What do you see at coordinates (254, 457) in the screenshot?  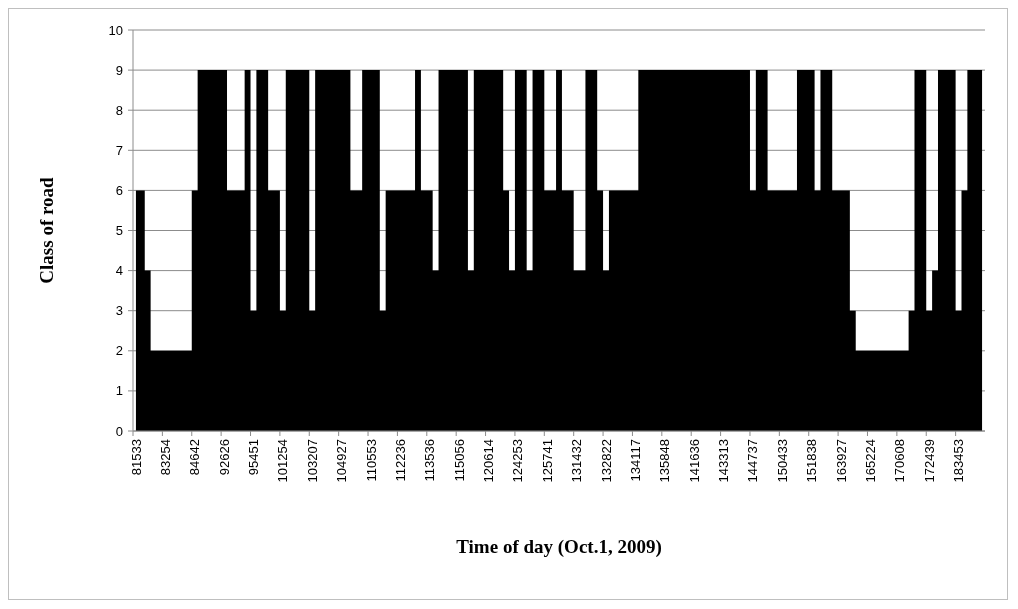 I see `x-tick-label: 95451` at bounding box center [254, 457].